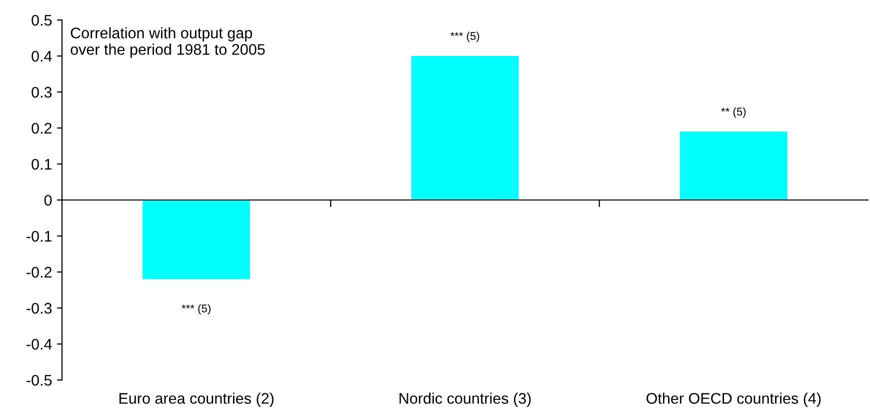 The image size is (870, 415). I want to click on y-tick-label: 0.5, so click(42, 20).